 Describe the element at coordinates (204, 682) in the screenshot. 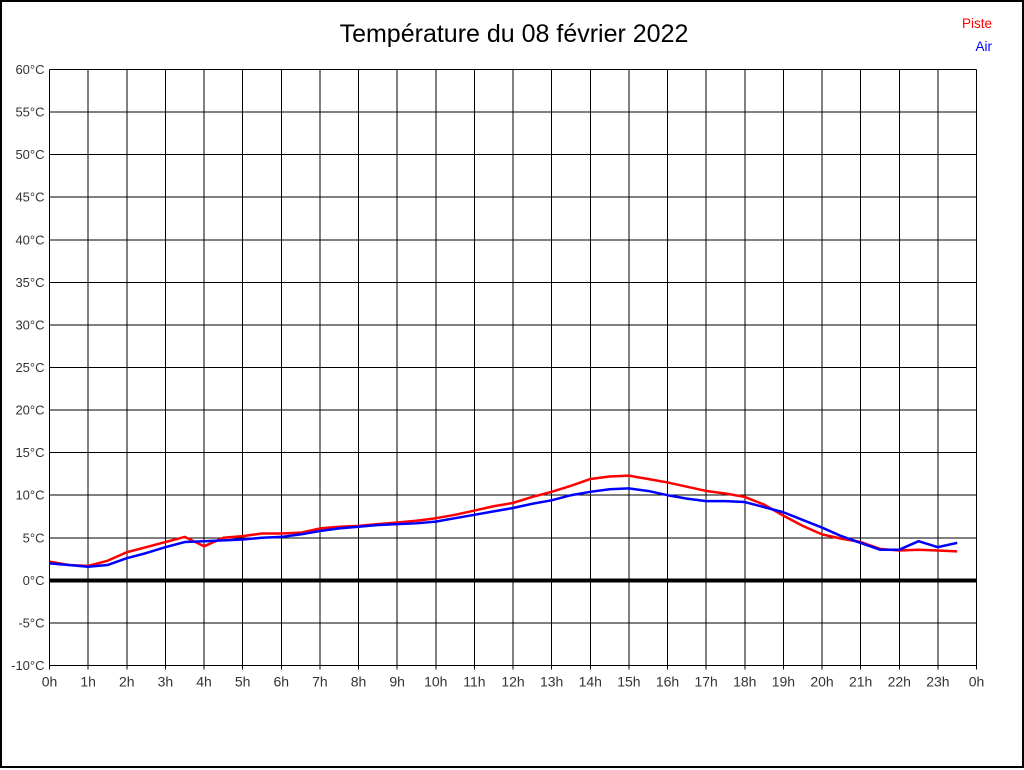

I see `x-axis-tick-label: 4h` at that location.